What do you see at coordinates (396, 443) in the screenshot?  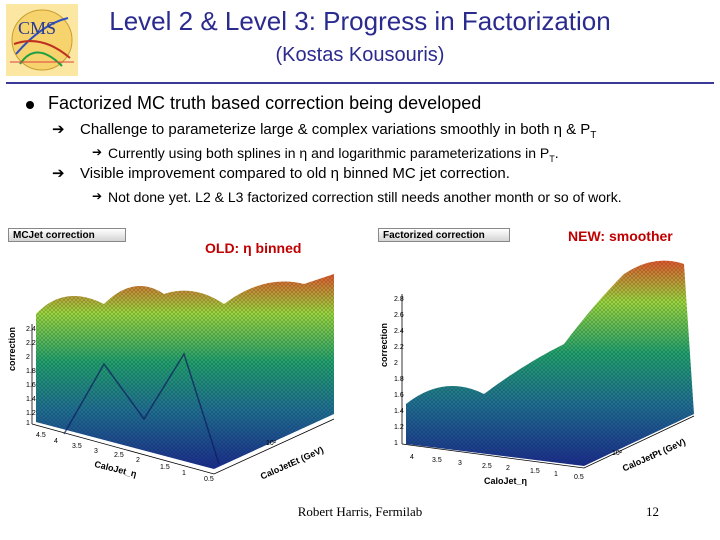 I see `right-z-tick: 1` at bounding box center [396, 443].